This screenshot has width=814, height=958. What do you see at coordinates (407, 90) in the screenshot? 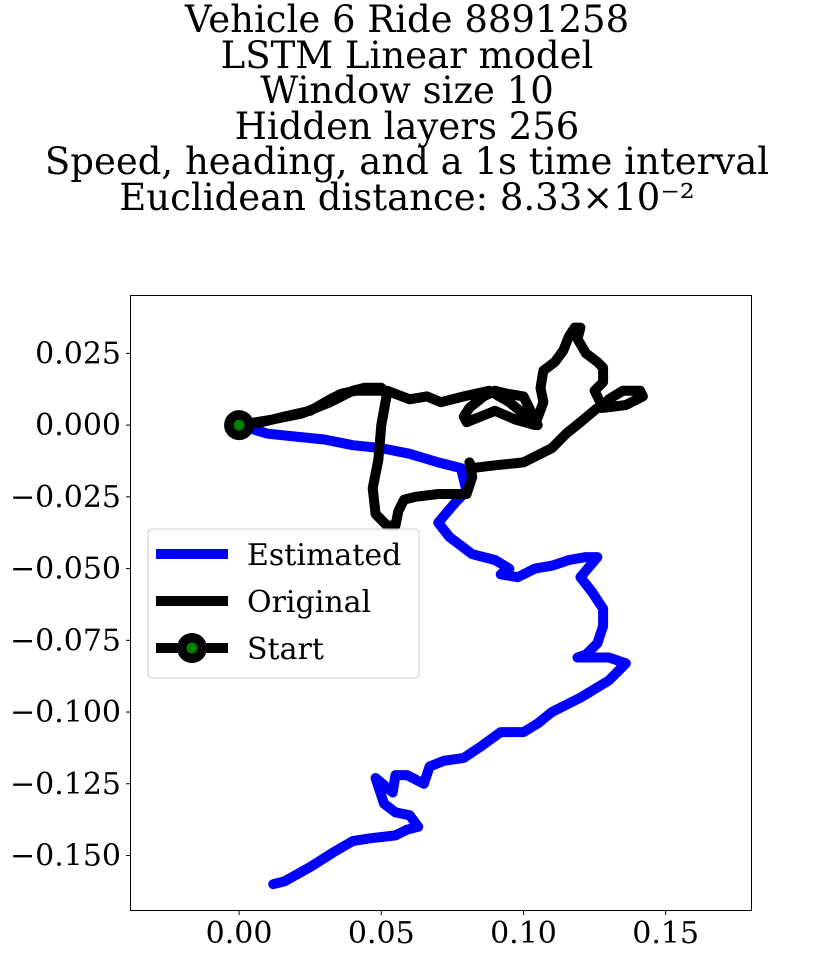
I see `title-line: Window size 10` at bounding box center [407, 90].